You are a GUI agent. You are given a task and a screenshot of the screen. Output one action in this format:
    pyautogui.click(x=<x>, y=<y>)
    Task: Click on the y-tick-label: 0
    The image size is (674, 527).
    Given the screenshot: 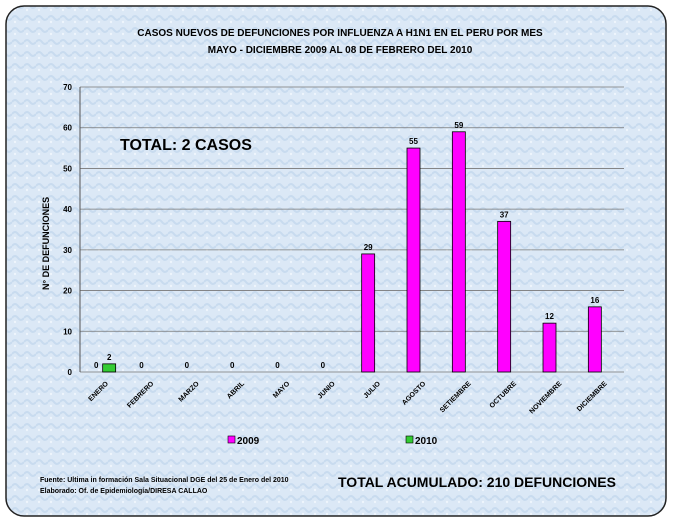 What is the action you would take?
    pyautogui.click(x=70, y=372)
    